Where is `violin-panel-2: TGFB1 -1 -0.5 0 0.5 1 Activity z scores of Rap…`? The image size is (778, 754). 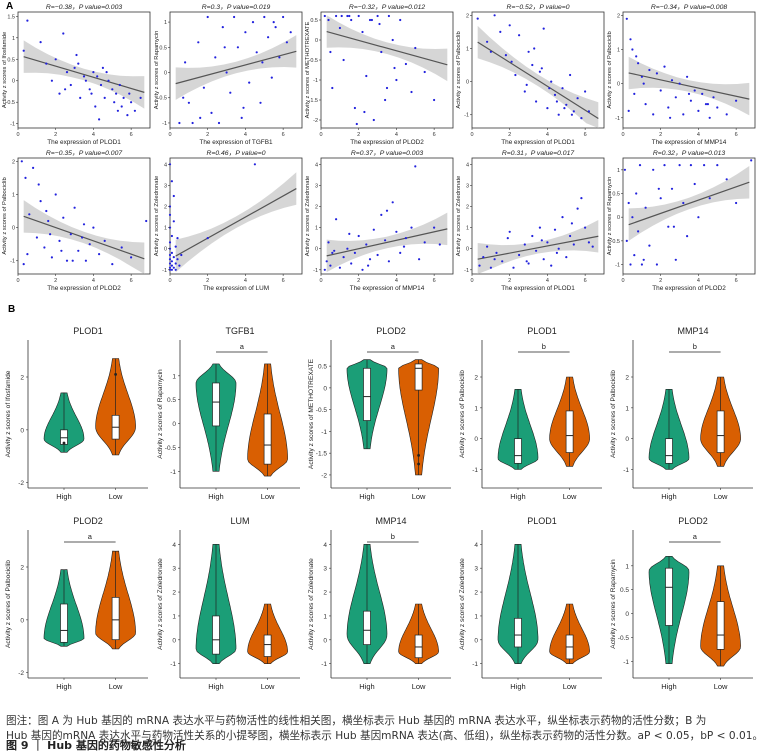
violin-panel-2: TGFB1 -1 -0.5 0 0.5 1 Activity z scores of Rap… is located at coordinates (228, 413).